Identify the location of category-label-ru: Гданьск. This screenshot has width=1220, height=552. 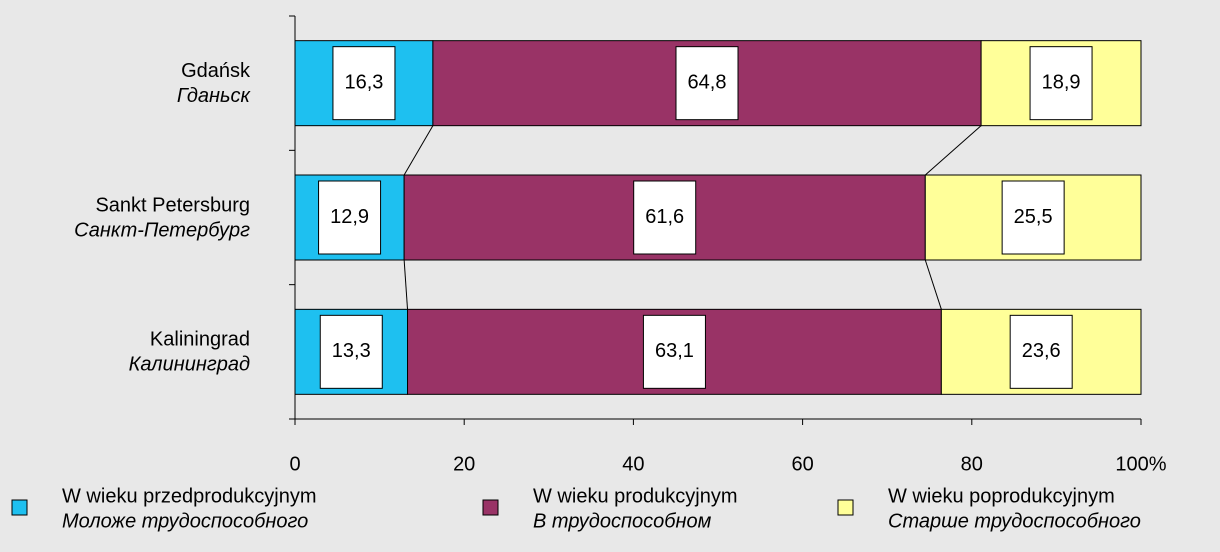
(214, 96).